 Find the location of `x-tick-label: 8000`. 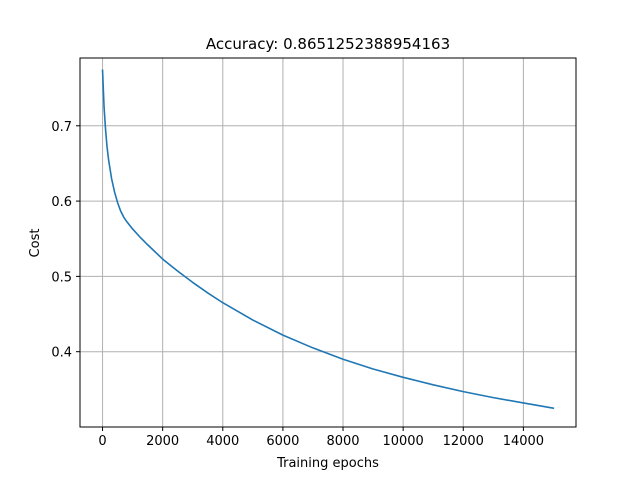

x-tick-label: 8000 is located at coordinates (342, 441).